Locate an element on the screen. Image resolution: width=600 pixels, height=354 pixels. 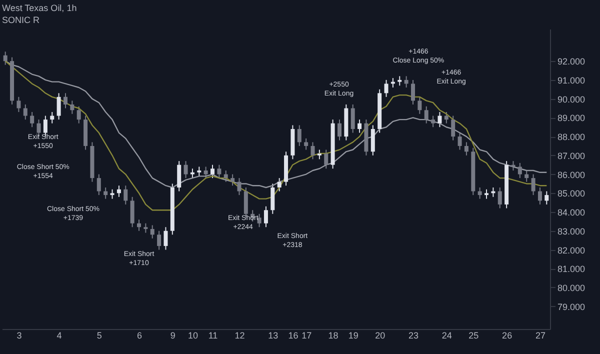
chart-title: West Texas Oil, 1h is located at coordinates (39, 8).